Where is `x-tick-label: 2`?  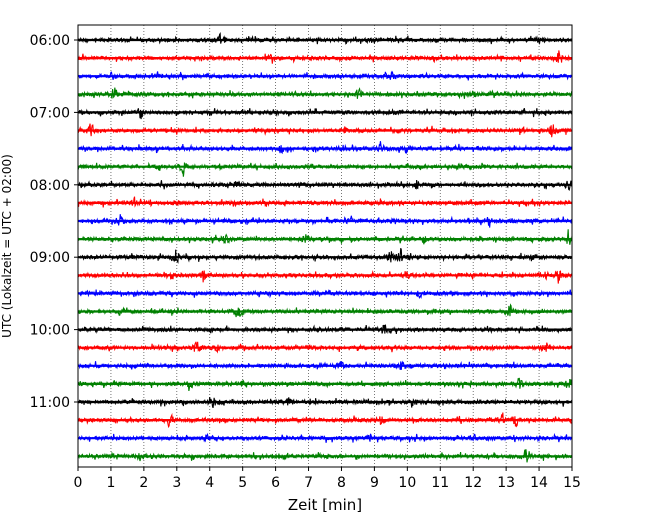 x-tick-label: 2 is located at coordinates (143, 483).